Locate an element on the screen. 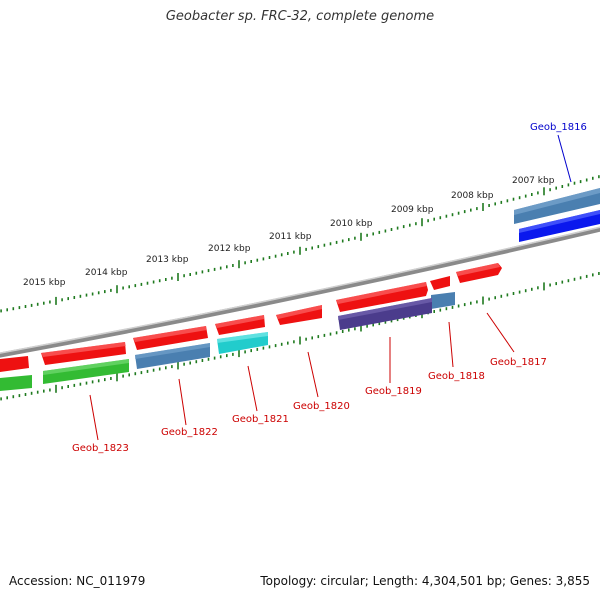 The image size is (600, 600). gene-label-geob-1821: Geob_1821 is located at coordinates (260, 419).